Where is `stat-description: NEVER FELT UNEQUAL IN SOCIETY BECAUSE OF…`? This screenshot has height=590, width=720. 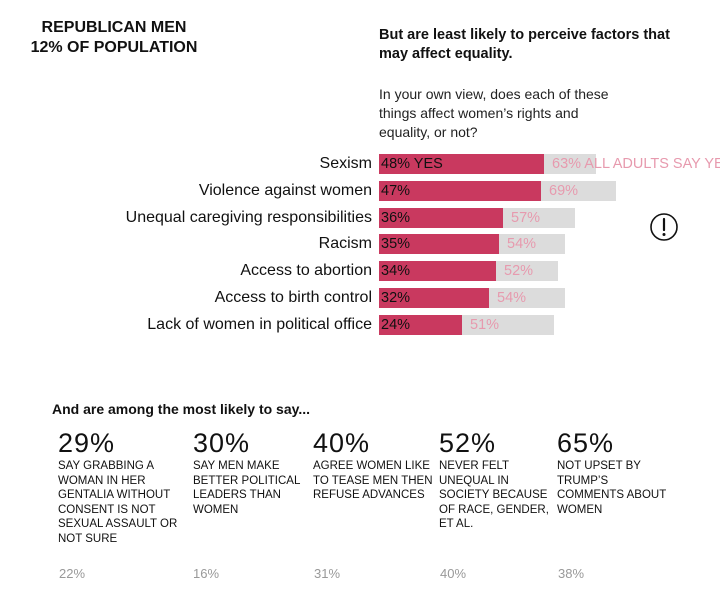 stat-description: NEVER FELT UNEQUAL IN SOCIETY BECAUSE OF… is located at coordinates (494, 495).